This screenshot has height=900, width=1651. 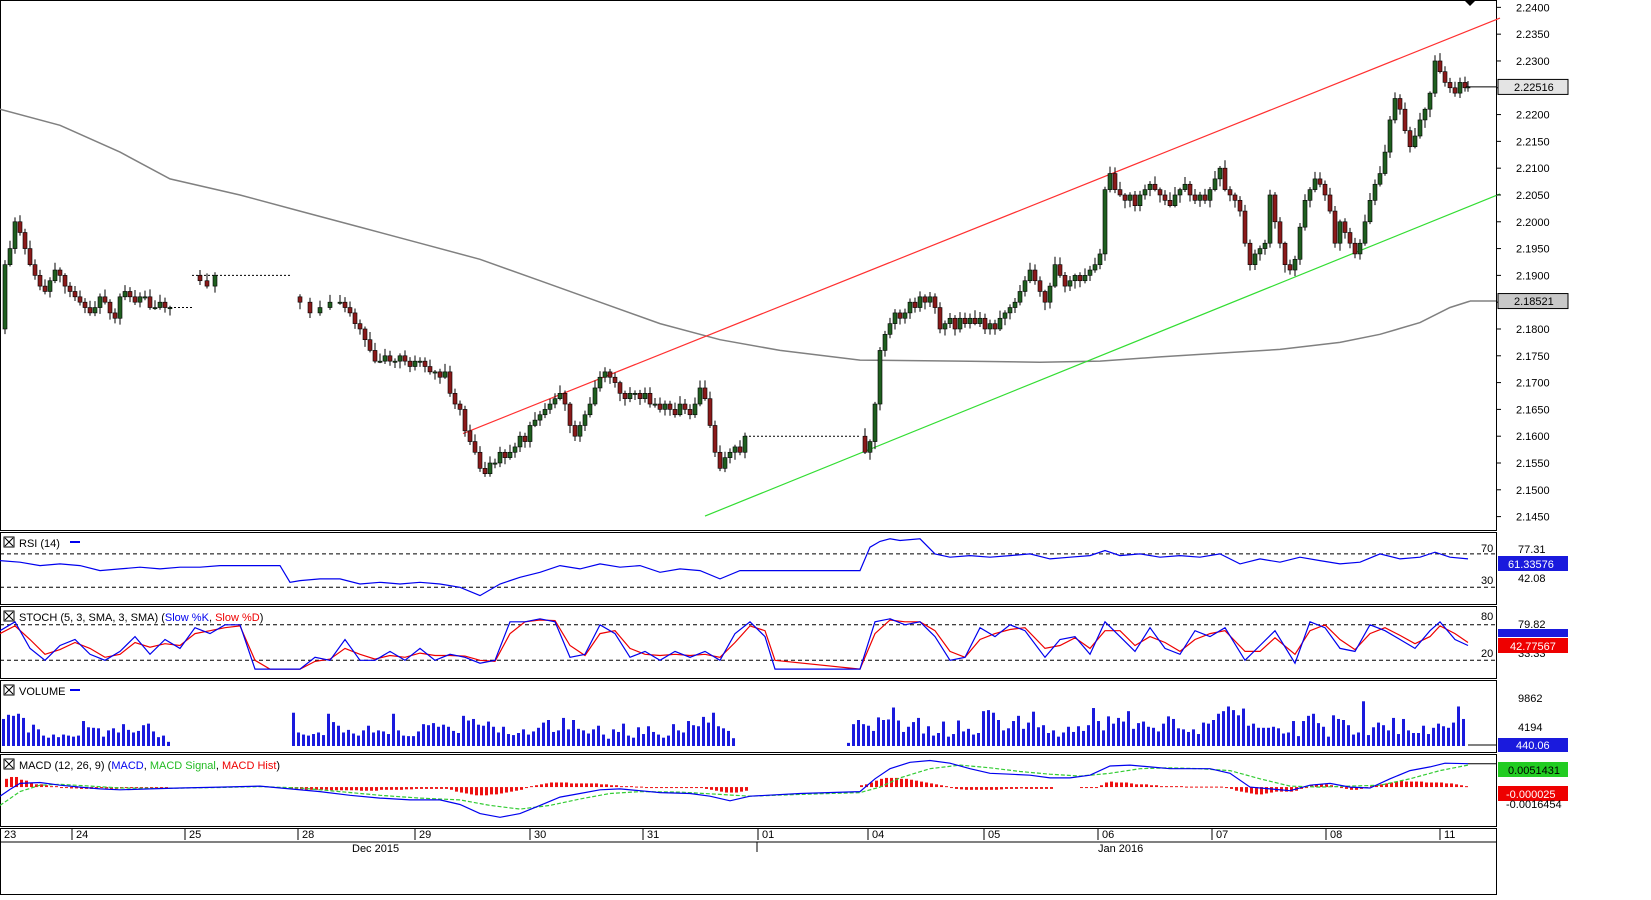 I want to click on price-tick-label: 2.1450, so click(x=1533, y=518).